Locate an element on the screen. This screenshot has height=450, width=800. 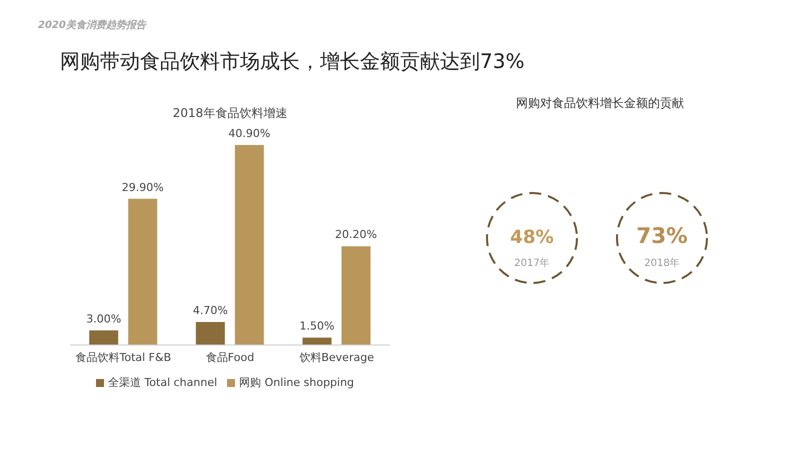
data-label: 4.70% is located at coordinates (210, 311).